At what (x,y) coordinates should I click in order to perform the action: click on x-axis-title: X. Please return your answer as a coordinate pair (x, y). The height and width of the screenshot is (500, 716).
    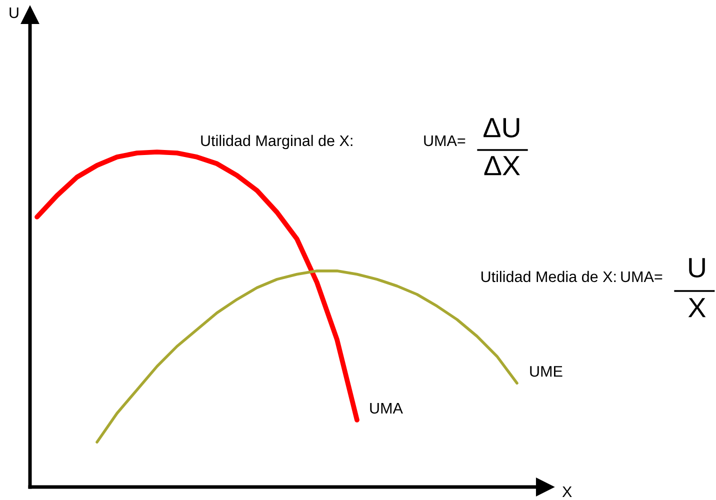
    Looking at the image, I should click on (567, 491).